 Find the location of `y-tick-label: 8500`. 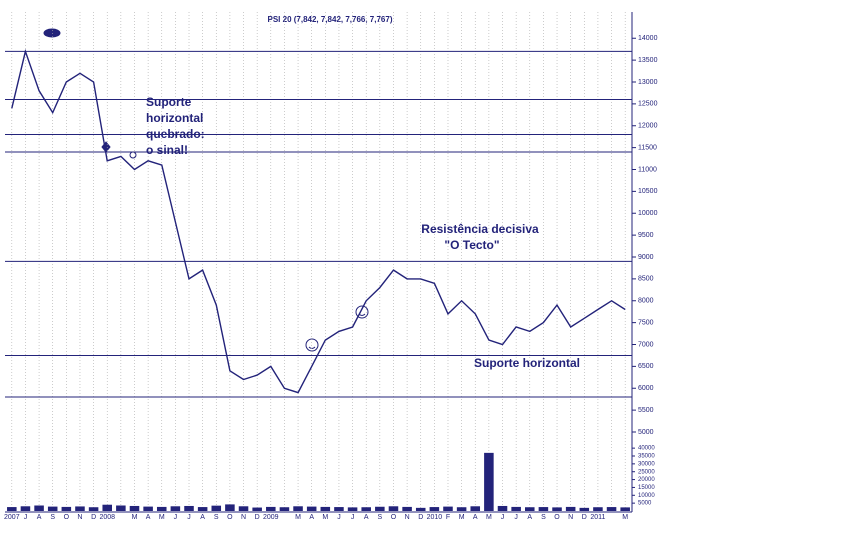

y-tick-label: 8500 is located at coordinates (646, 279).